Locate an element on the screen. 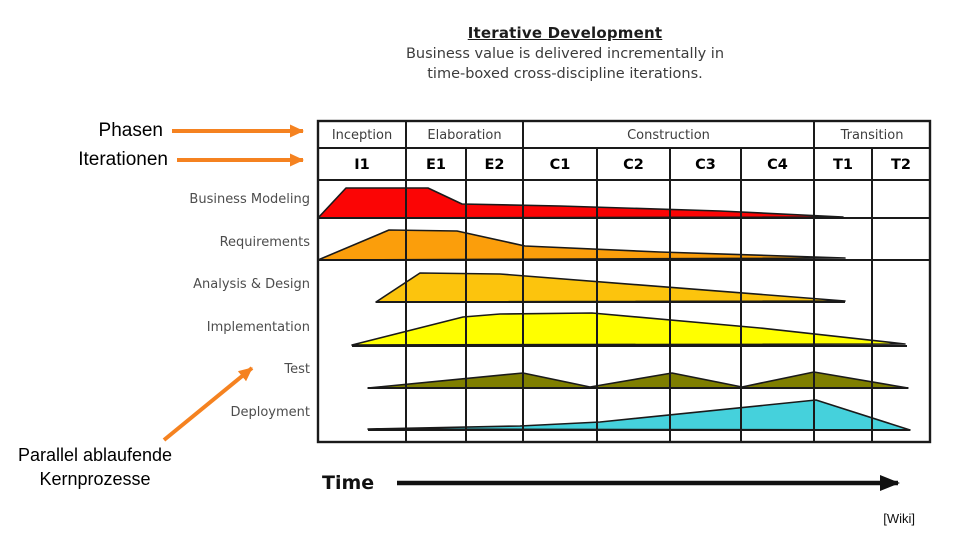 The height and width of the screenshot is (549, 957). phase-cell-transition: Transition is located at coordinates (872, 135).